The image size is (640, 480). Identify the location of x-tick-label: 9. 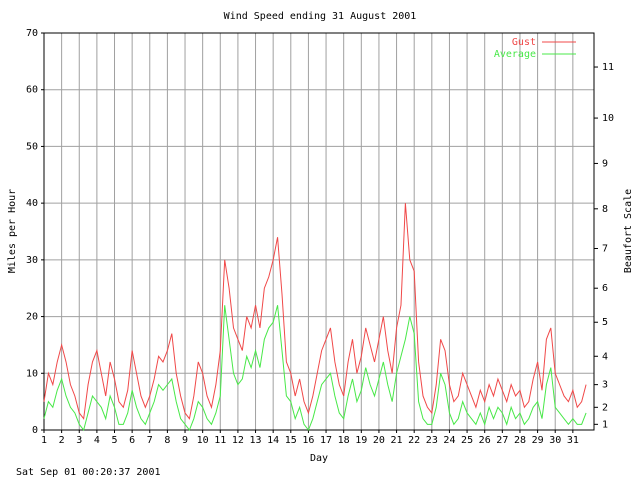
(185, 440).